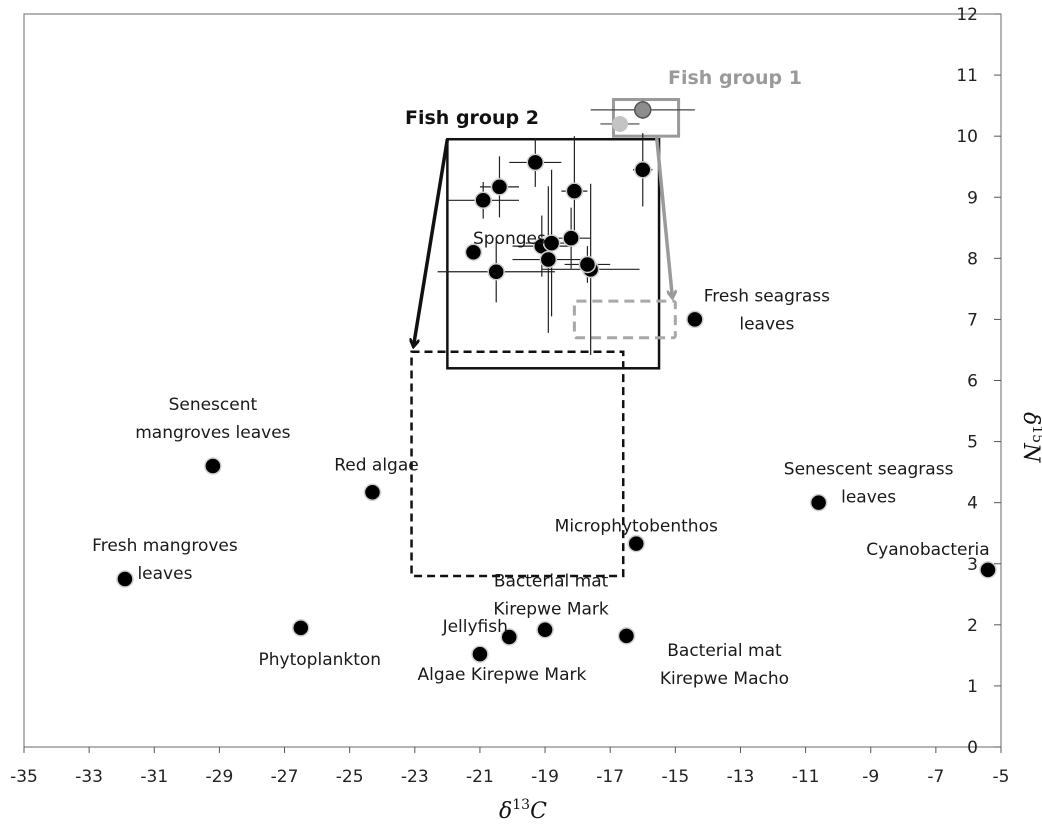 The image size is (1042, 825). I want to click on source-label-senescent-seagrass-leaves: Senescent seagrass leaves, so click(869, 484).